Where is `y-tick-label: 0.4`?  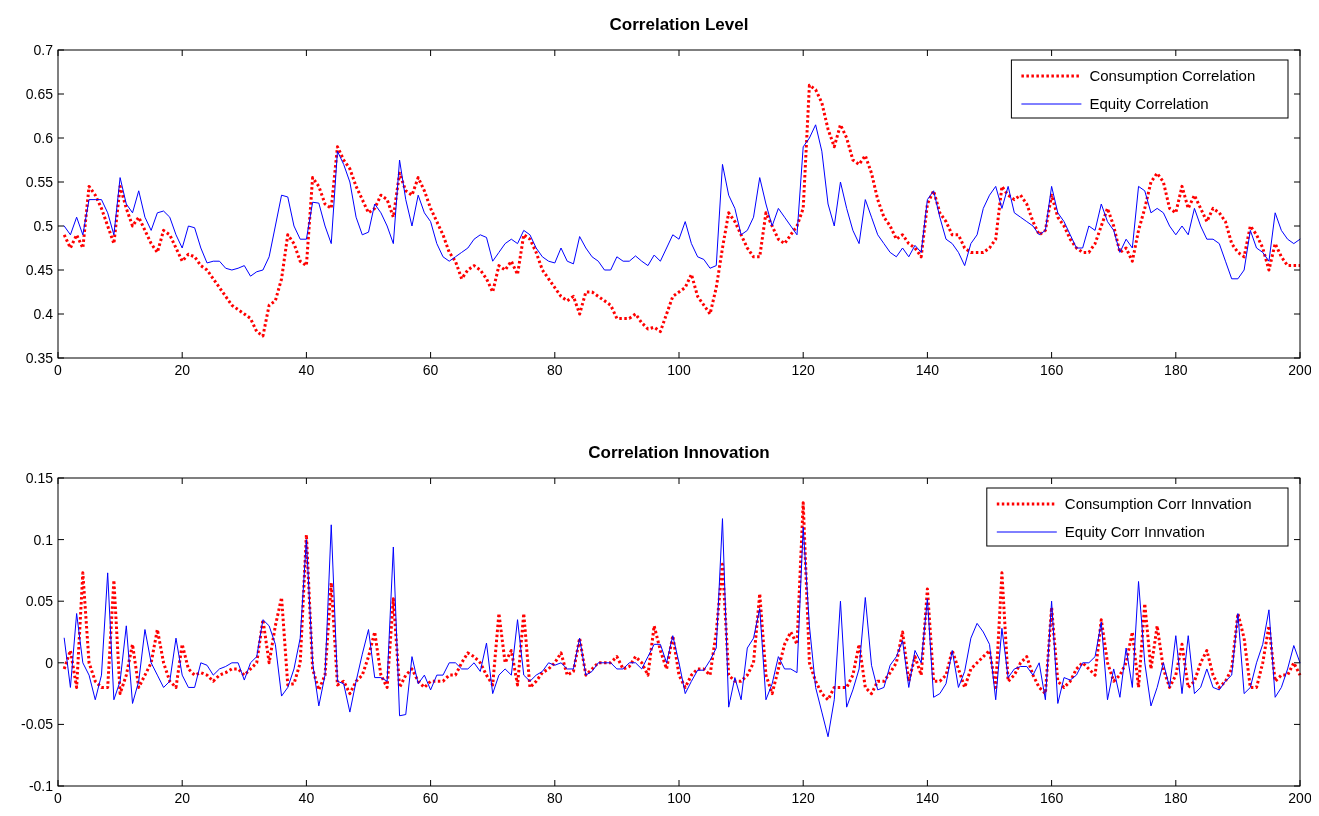 y-tick-label: 0.4 is located at coordinates (43, 314).